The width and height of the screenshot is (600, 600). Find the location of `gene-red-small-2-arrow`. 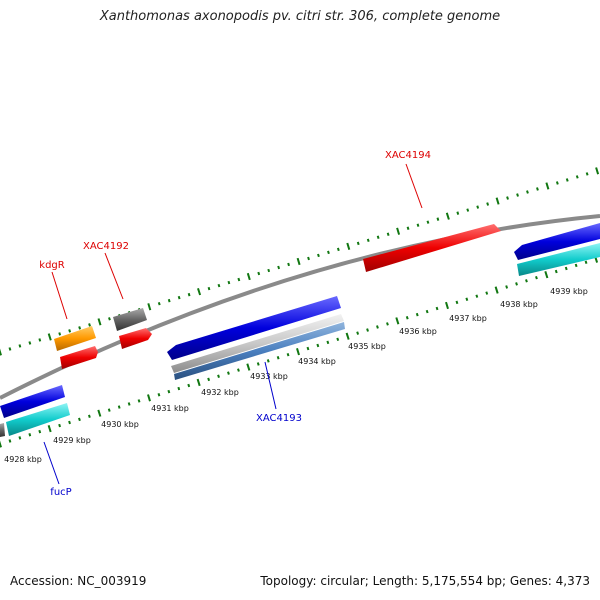

gene-red-small-2-arrow is located at coordinates (135, 338).